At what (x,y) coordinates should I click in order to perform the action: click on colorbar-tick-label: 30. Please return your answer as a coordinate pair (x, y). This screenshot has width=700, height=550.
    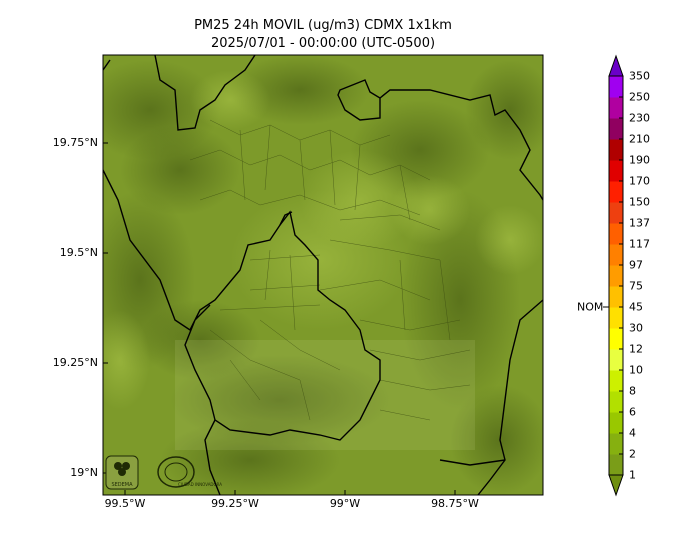
    Looking at the image, I should click on (636, 328).